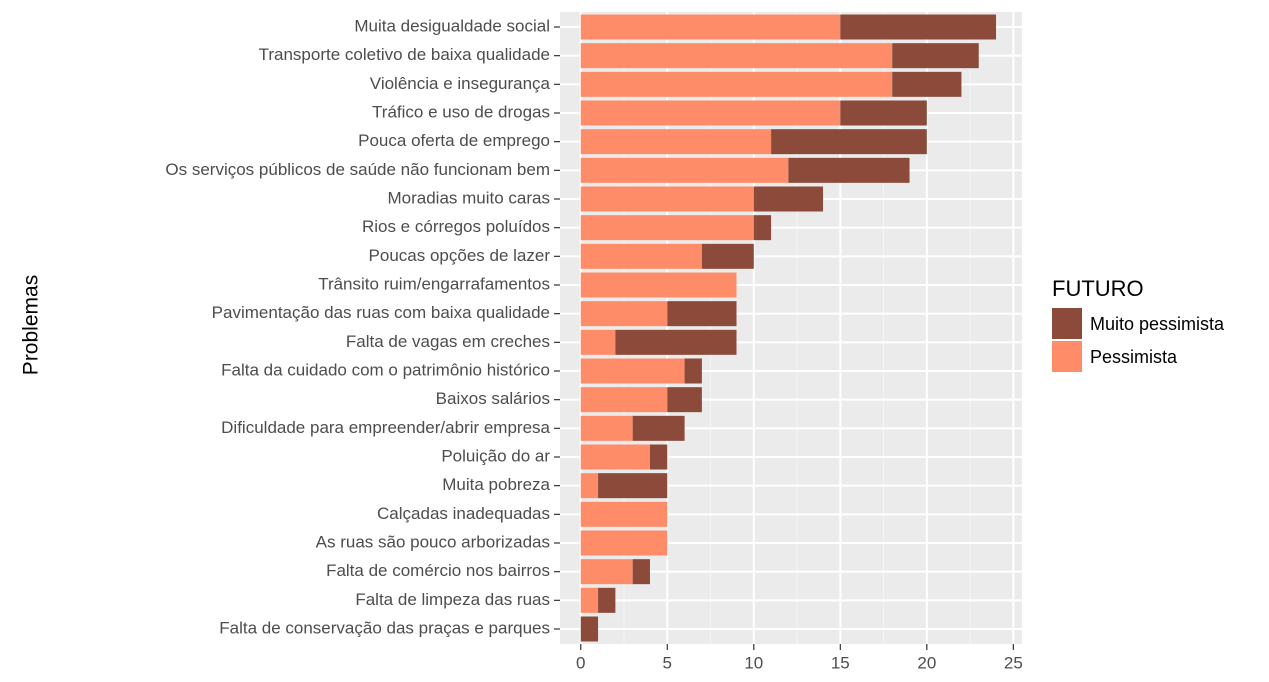 The width and height of the screenshot is (1269, 682). I want to click on x-tick-label: 15, so click(840, 662).